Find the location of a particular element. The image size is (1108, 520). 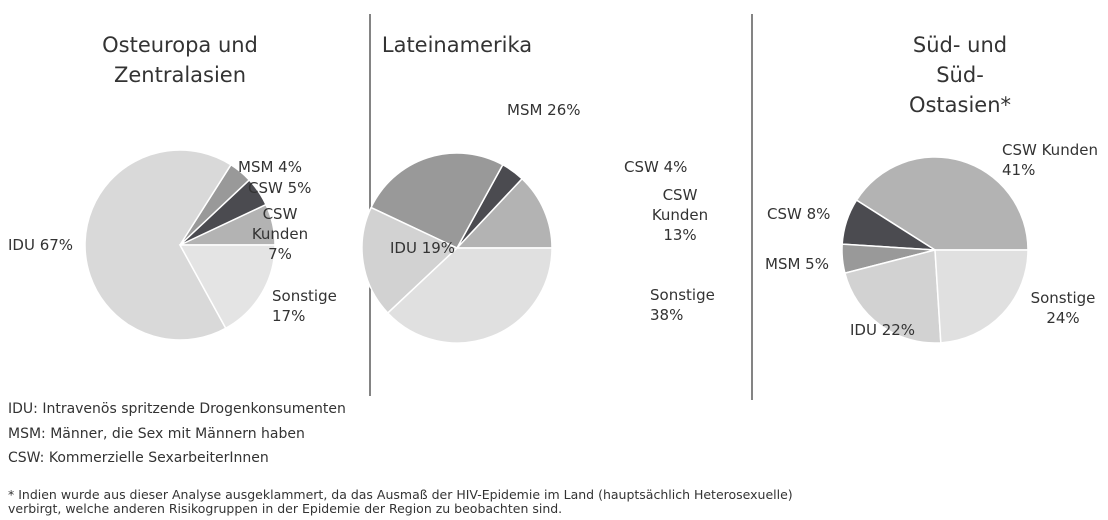

slice-label: MSM 26% is located at coordinates (544, 110).